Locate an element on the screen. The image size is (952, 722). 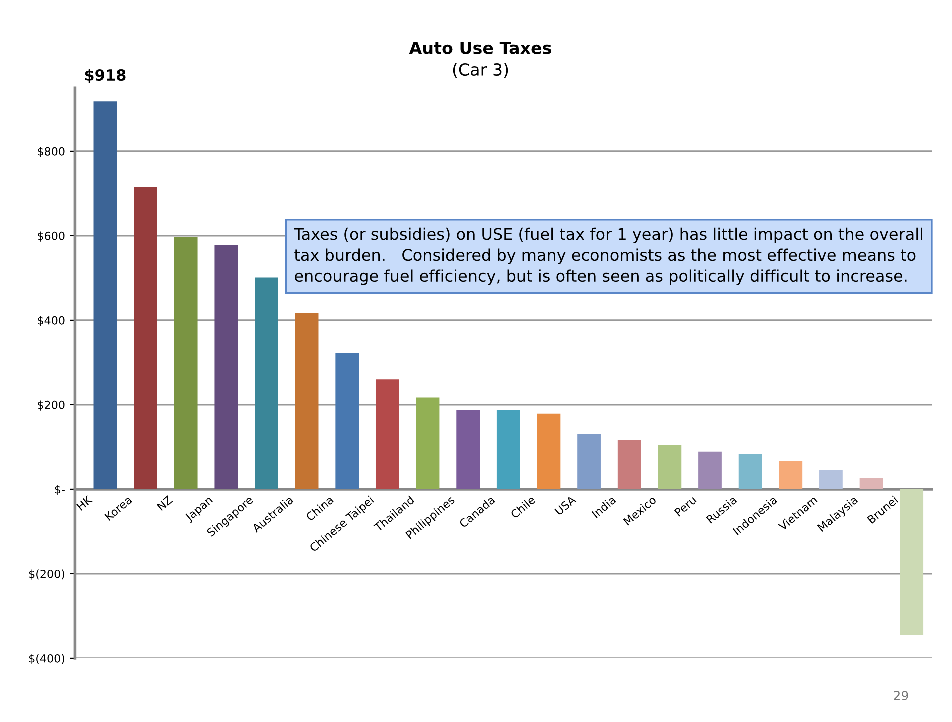
y-tick-label: $400 is located at coordinates (51, 321).